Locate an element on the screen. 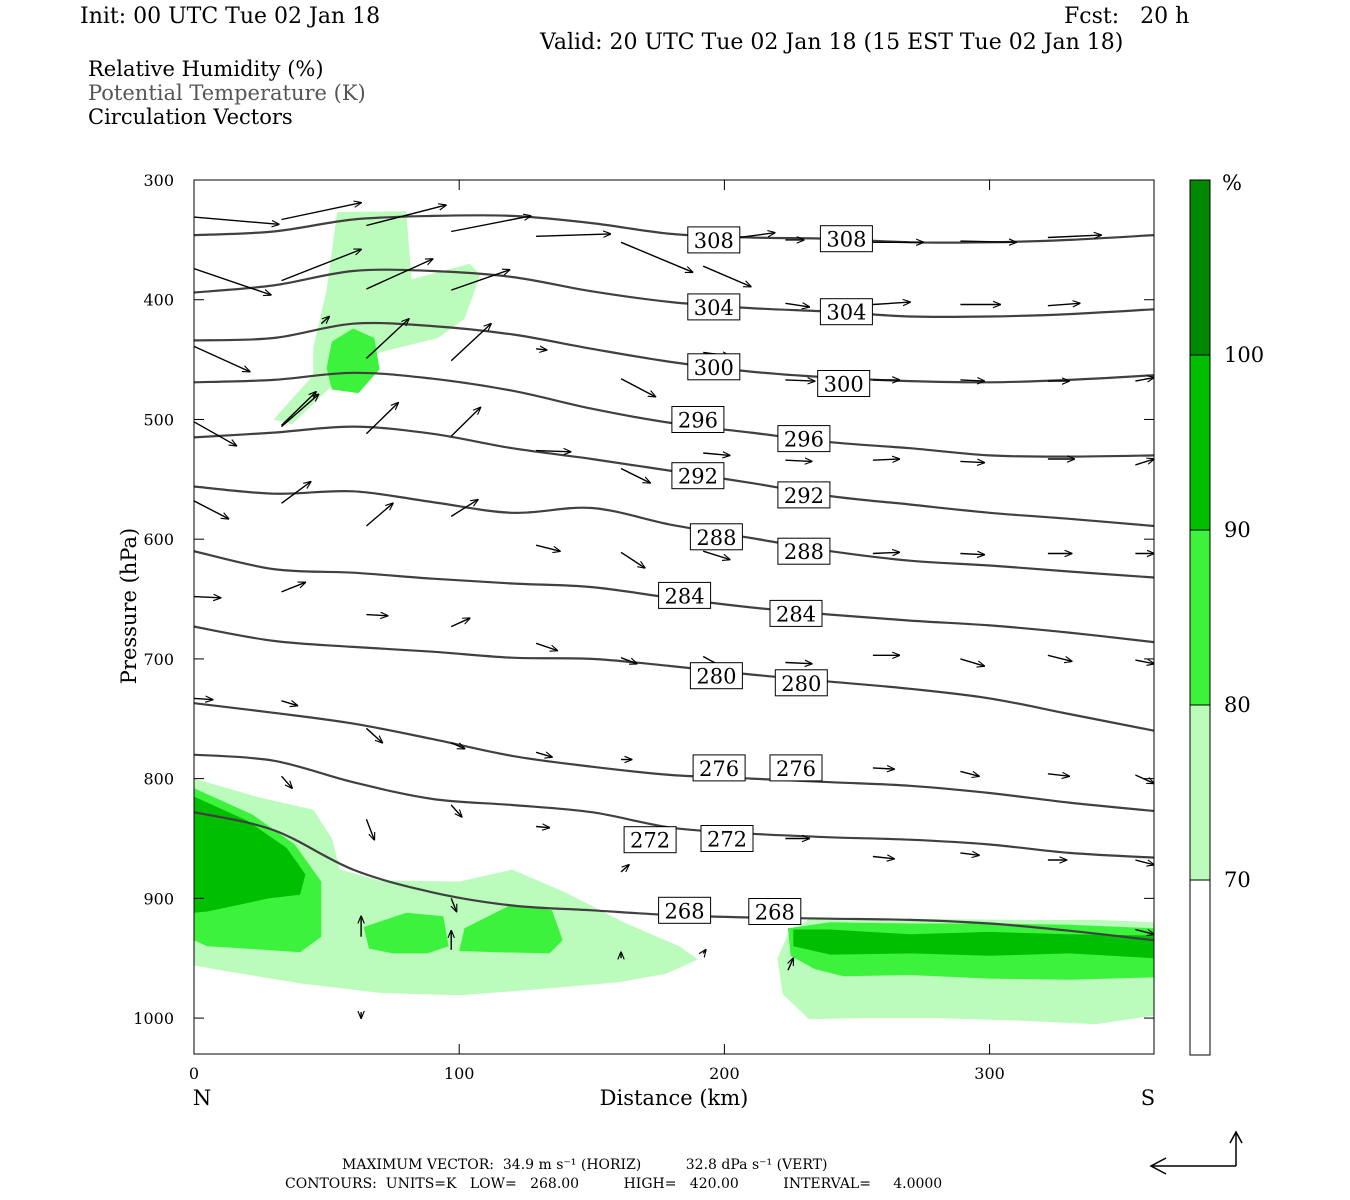  colorbar-tick-label: 80 is located at coordinates (1237, 705).